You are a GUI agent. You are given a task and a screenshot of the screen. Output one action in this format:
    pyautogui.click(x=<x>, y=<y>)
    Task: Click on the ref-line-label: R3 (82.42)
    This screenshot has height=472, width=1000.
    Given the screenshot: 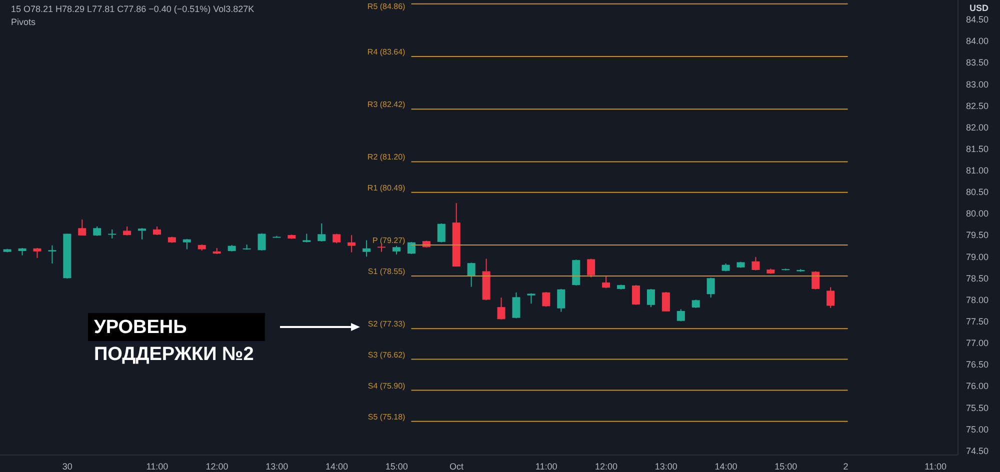 What is the action you would take?
    pyautogui.click(x=386, y=105)
    